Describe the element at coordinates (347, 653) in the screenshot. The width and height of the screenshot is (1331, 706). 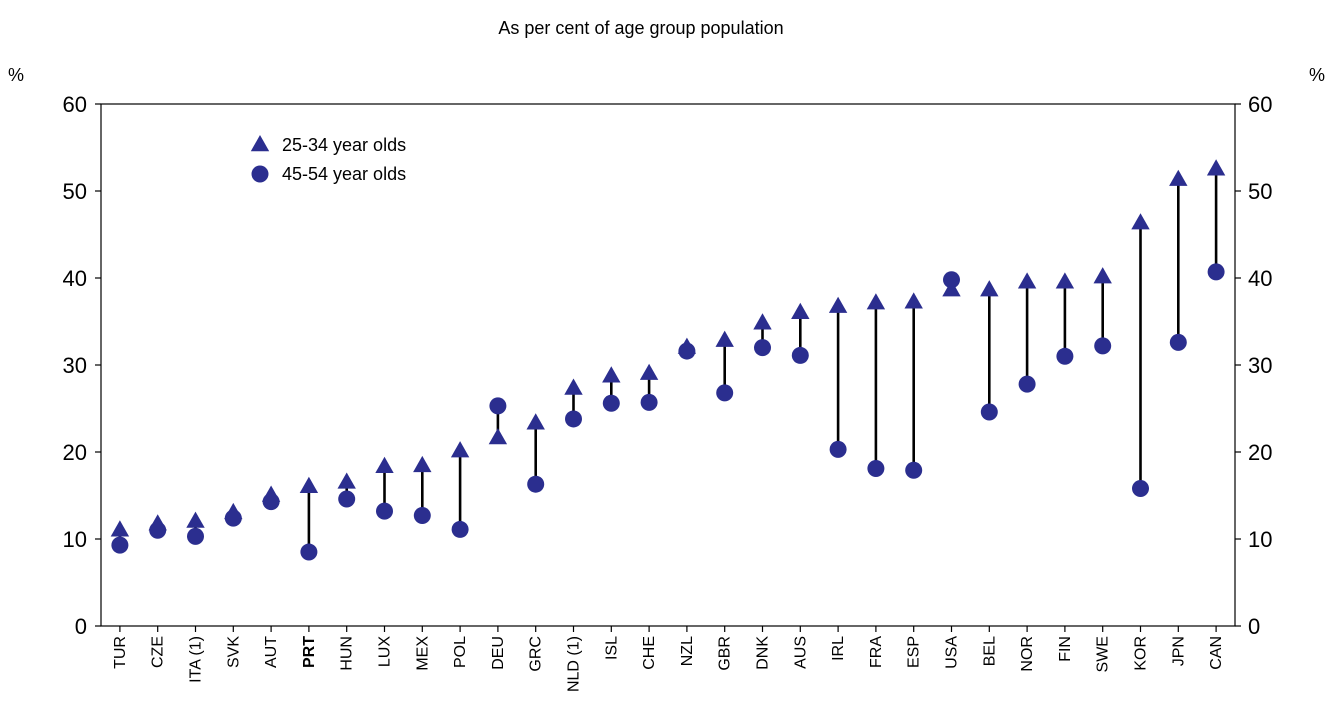
I see `x-tick-label: HUN` at that location.